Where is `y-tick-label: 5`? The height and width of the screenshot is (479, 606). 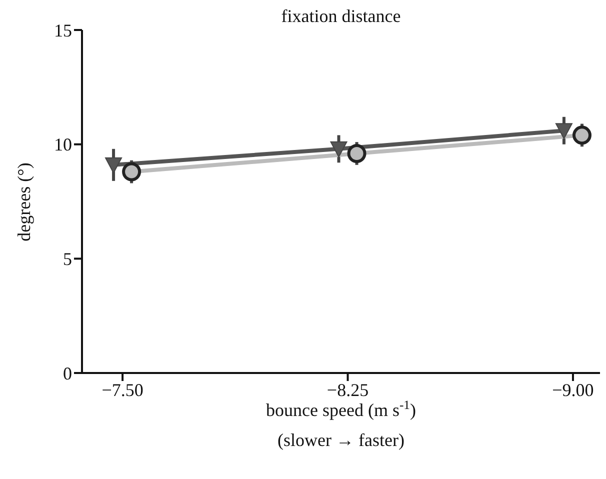 y-tick-label: 5 is located at coordinates (67, 259).